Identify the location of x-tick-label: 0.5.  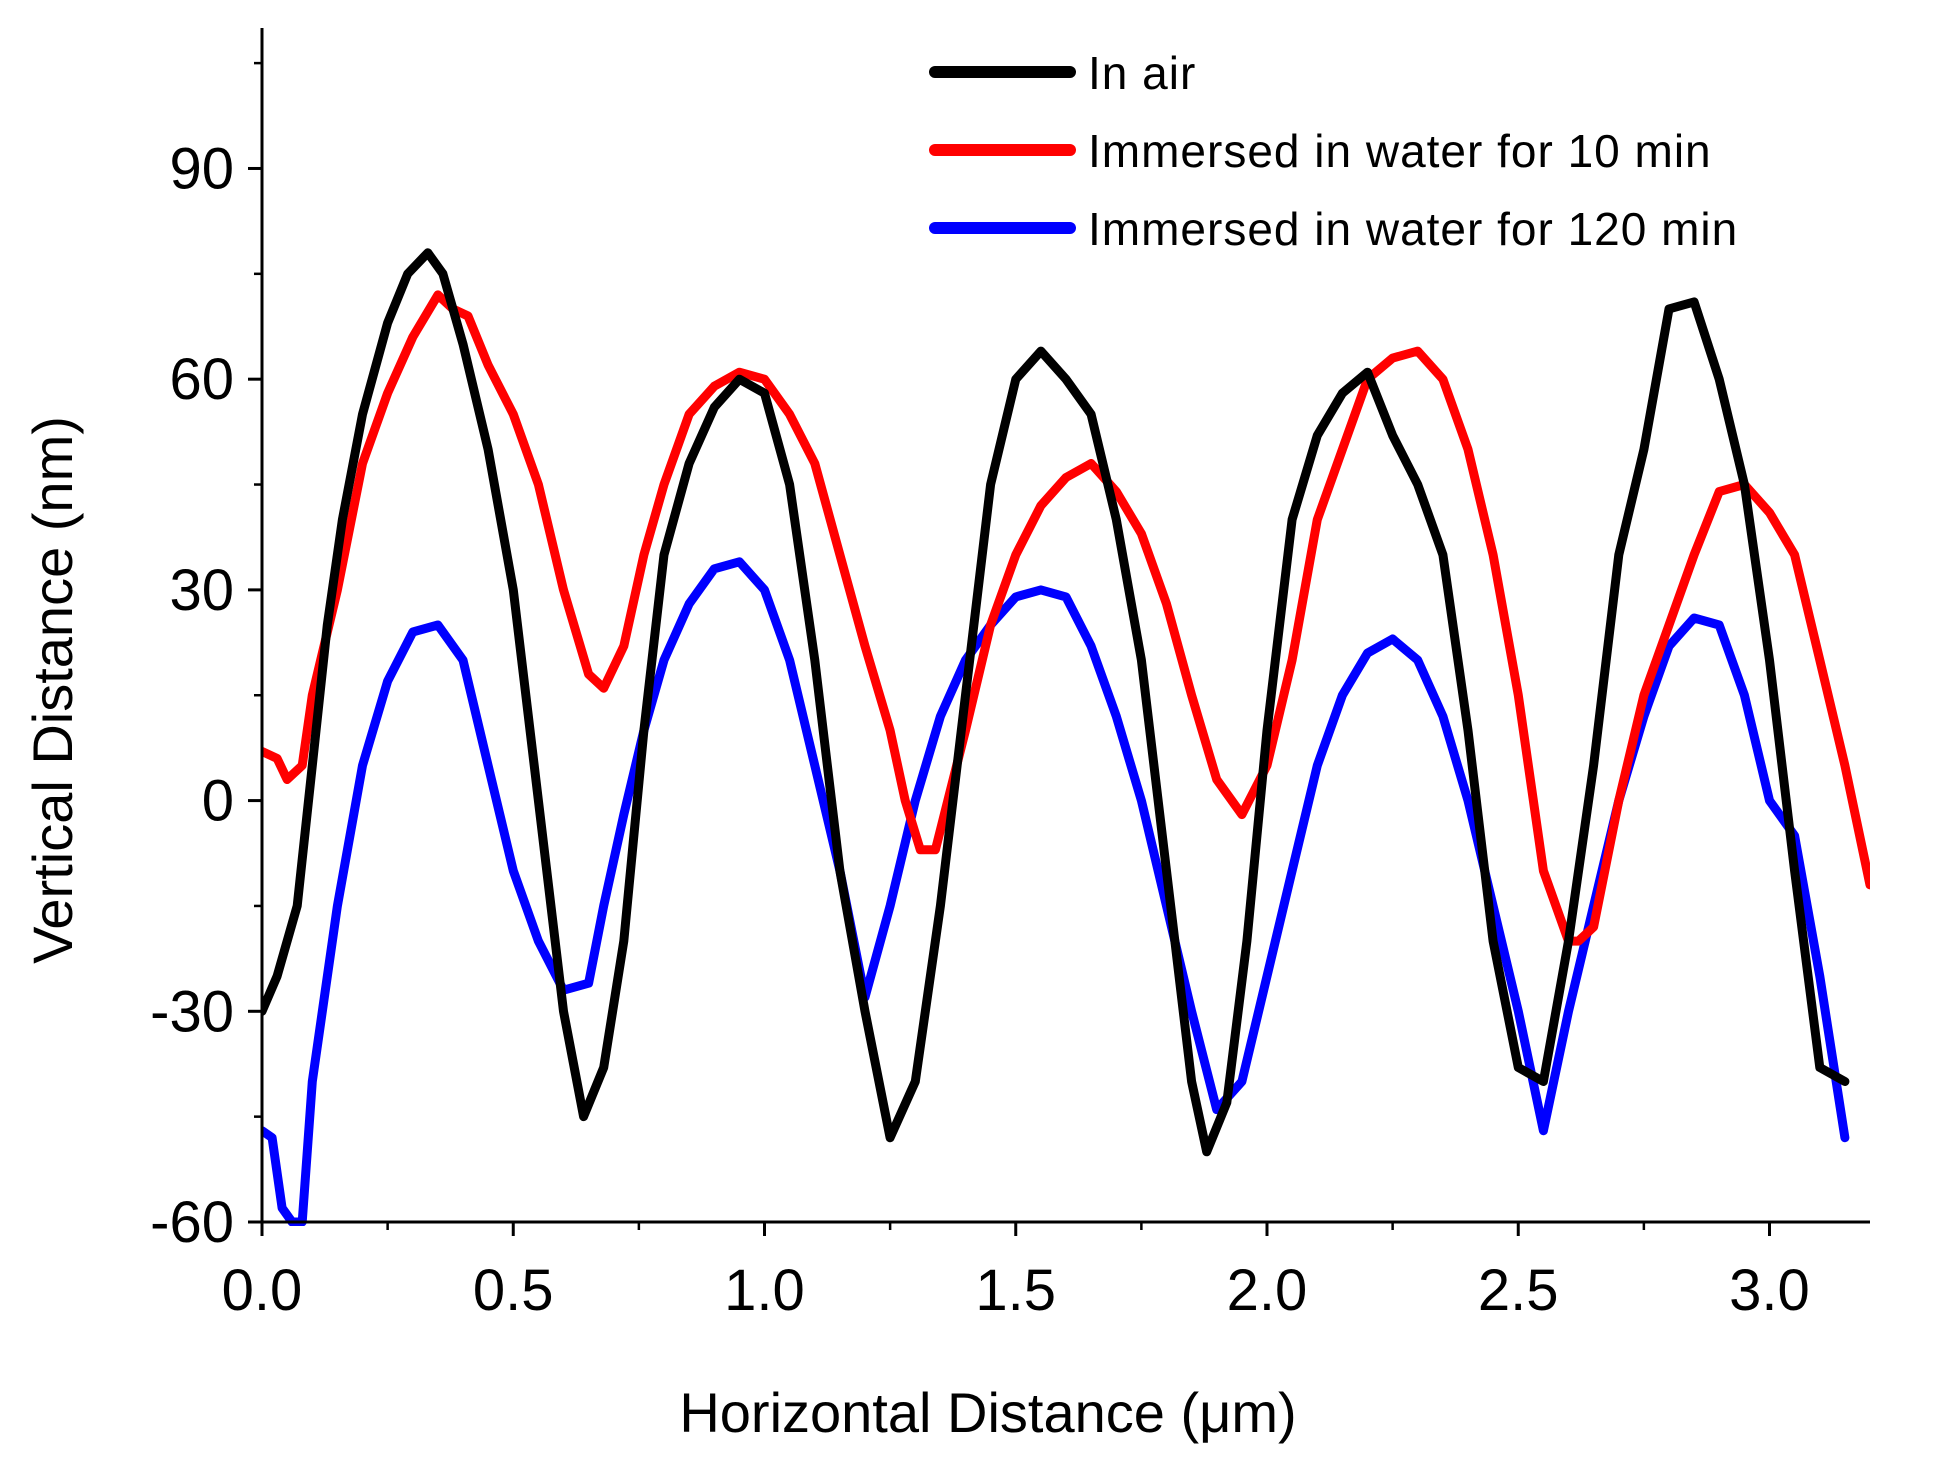
(513, 1290).